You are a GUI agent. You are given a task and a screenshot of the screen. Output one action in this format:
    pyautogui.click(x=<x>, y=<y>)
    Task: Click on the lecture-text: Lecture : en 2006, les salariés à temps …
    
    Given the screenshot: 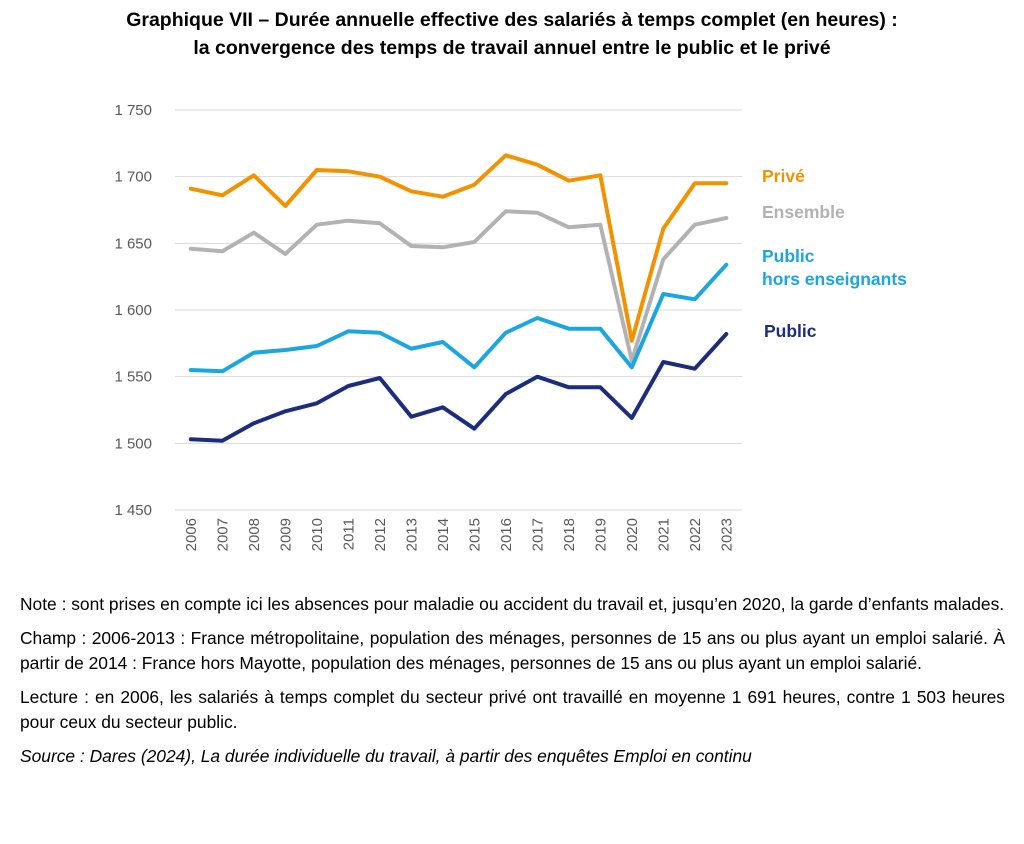 What is the action you would take?
    pyautogui.click(x=512, y=709)
    